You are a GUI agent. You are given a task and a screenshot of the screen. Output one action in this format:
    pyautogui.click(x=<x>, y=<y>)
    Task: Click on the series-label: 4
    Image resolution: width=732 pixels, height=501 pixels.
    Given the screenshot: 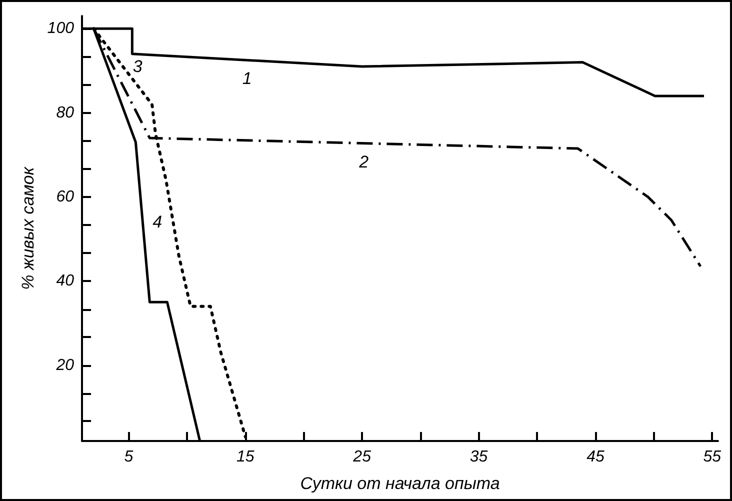 What is the action you would take?
    pyautogui.click(x=157, y=222)
    